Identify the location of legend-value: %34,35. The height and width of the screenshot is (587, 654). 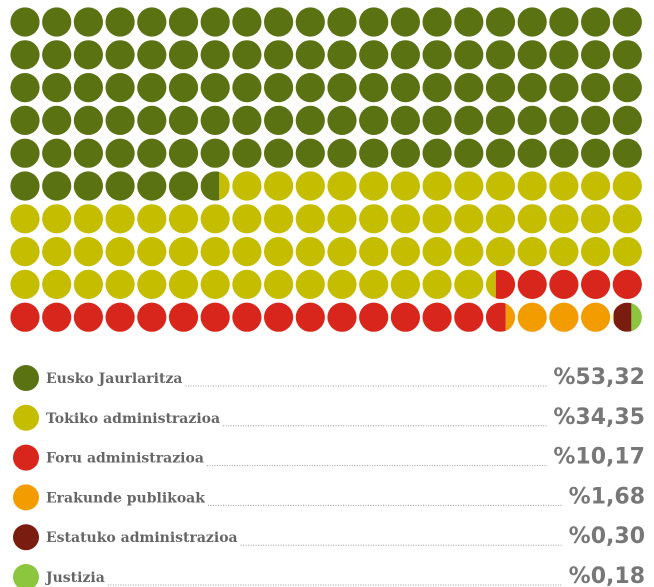
(599, 417).